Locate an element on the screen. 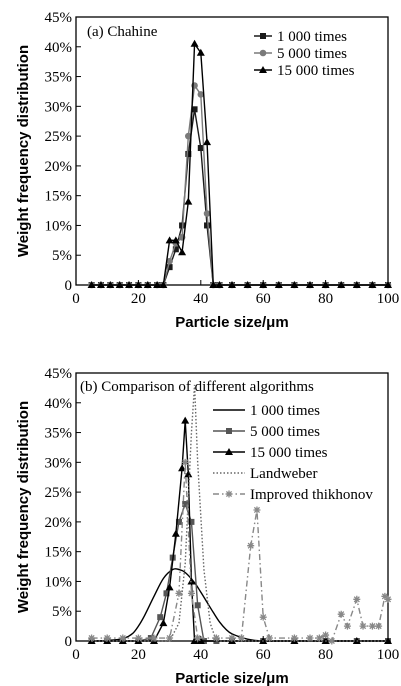 This screenshot has height=686, width=401. y-tick-label: 10% is located at coordinates (59, 226).